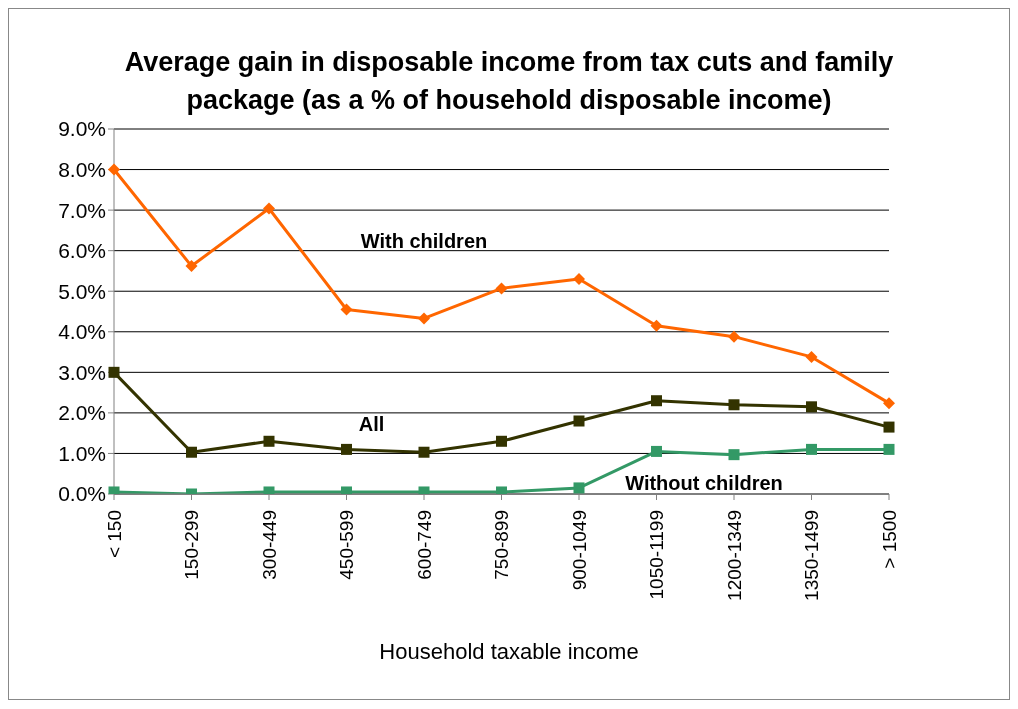 Image resolution: width=1018 pixels, height=709 pixels. Describe the element at coordinates (82, 494) in the screenshot. I see `y-tick-label: 0.0%` at that location.